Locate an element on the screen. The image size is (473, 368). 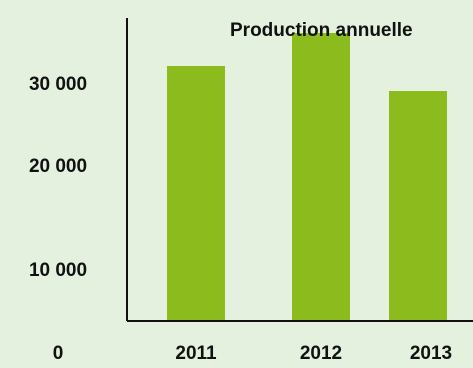
bar-2013 is located at coordinates (418, 206).